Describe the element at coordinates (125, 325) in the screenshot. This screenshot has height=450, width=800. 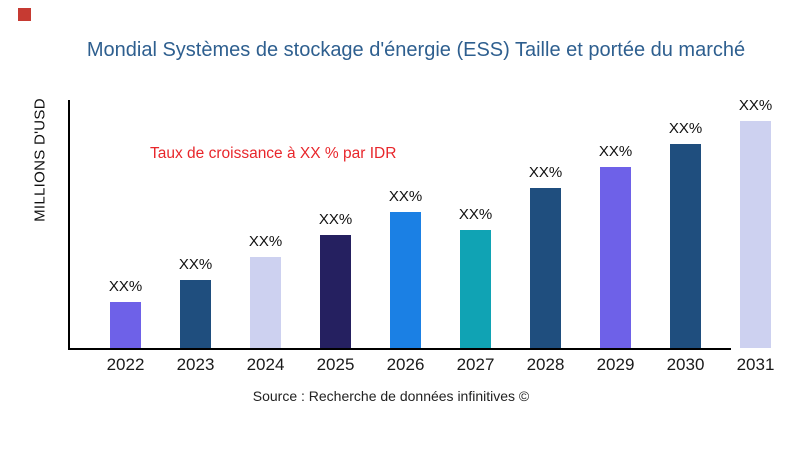
I see `bar-2022` at that location.